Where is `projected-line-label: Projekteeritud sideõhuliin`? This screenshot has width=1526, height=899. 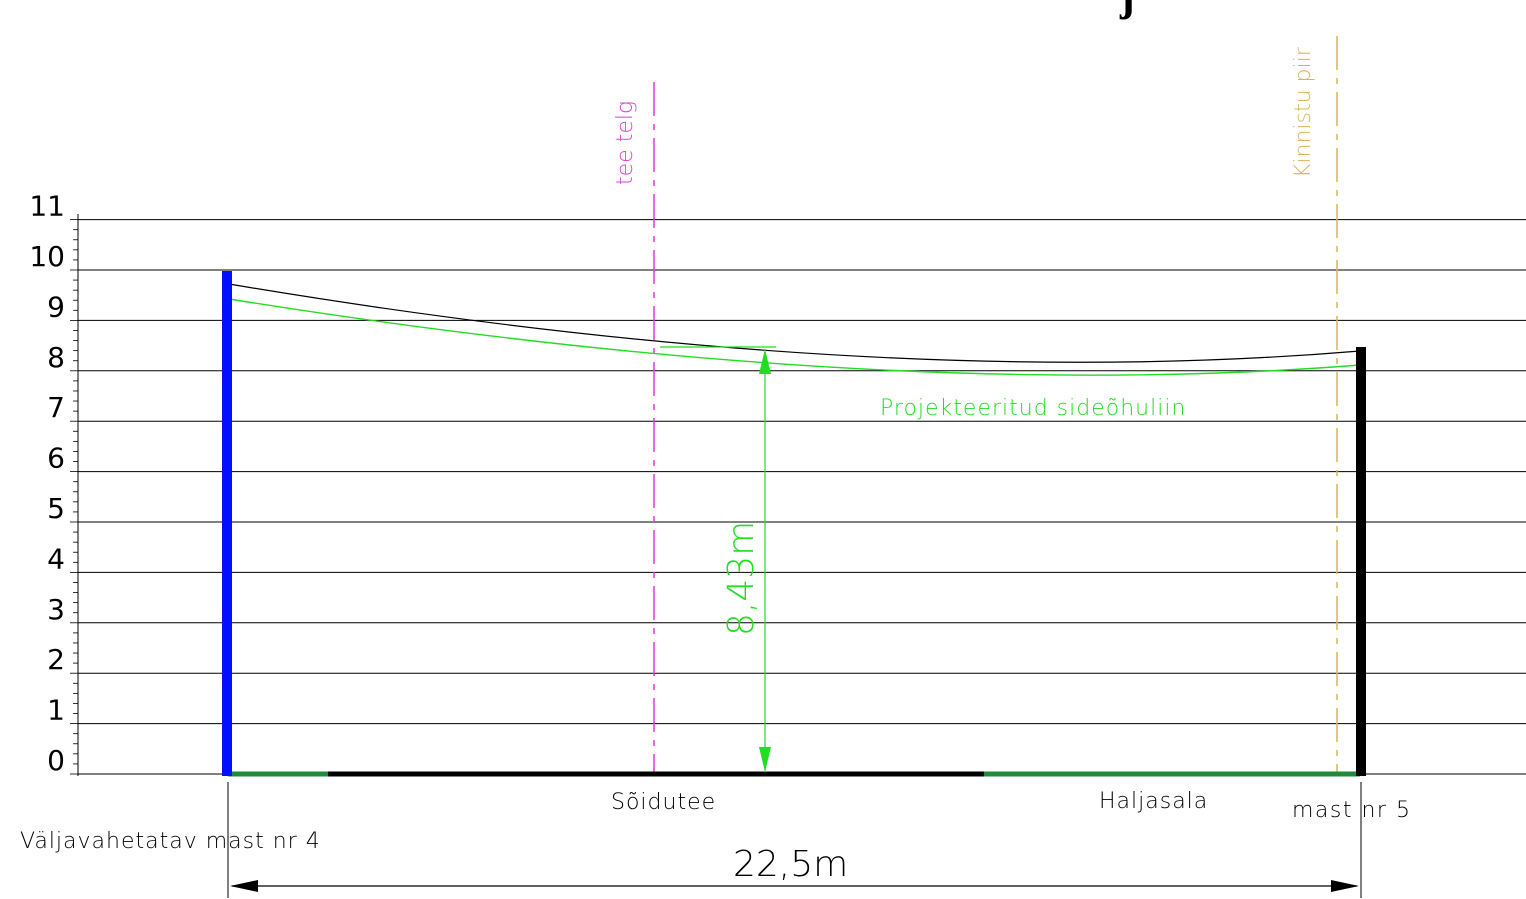 projected-line-label: Projekteeritud sideõhuliin is located at coordinates (1033, 408).